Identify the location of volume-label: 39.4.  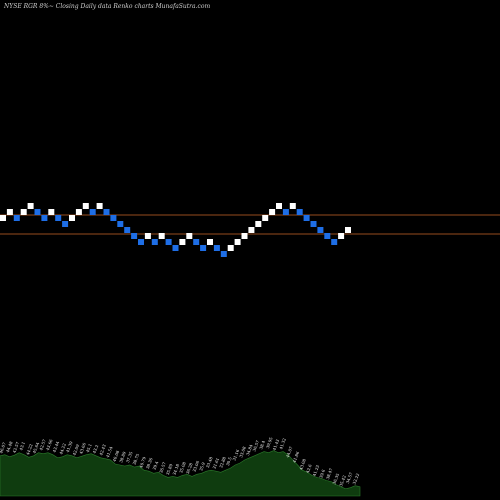
(156, 465).